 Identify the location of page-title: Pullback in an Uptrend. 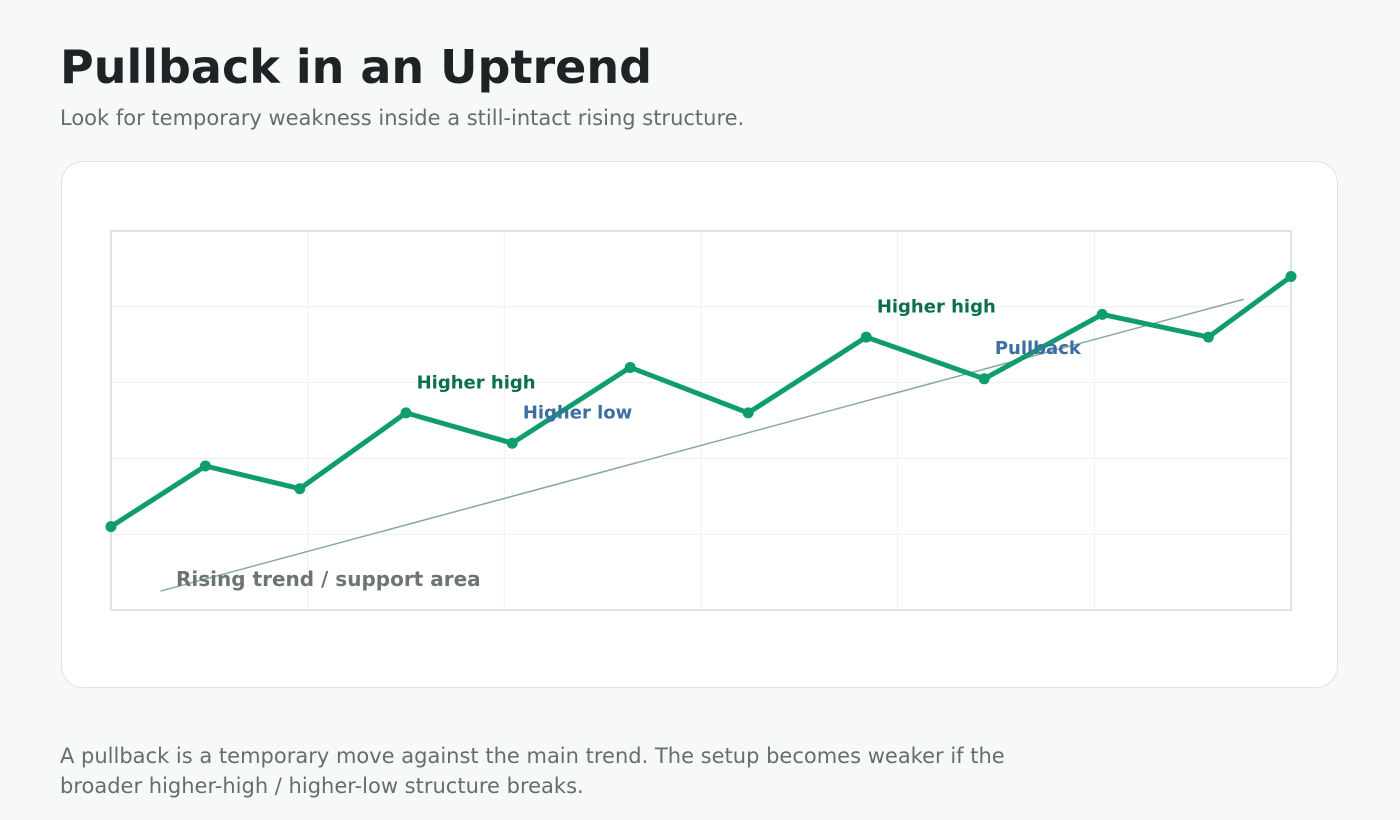
(356, 67).